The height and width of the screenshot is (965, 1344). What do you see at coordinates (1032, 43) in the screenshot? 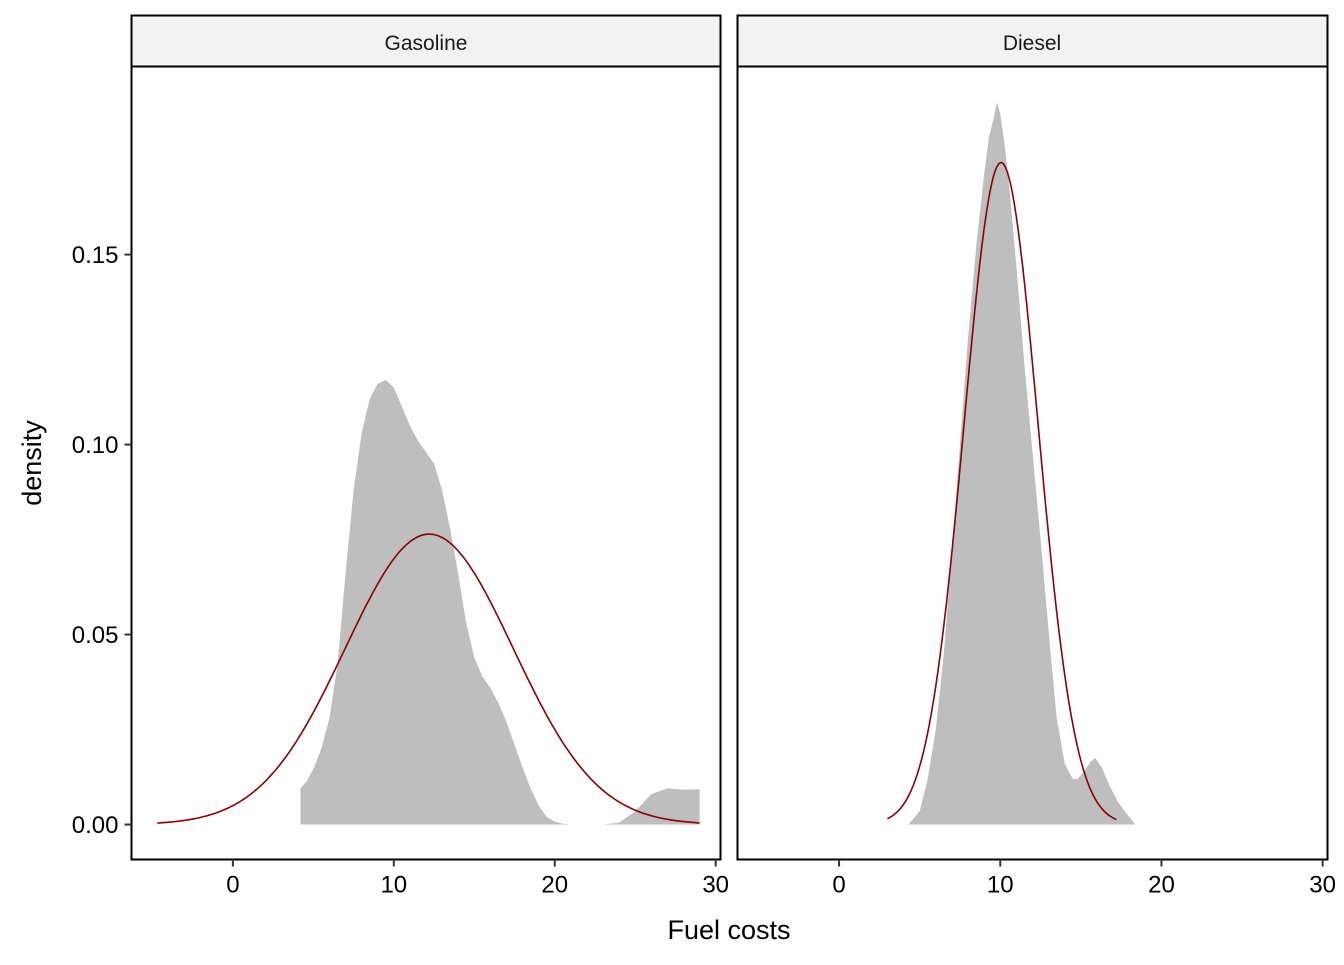
I see `strip-label-diesel: Diesel` at bounding box center [1032, 43].